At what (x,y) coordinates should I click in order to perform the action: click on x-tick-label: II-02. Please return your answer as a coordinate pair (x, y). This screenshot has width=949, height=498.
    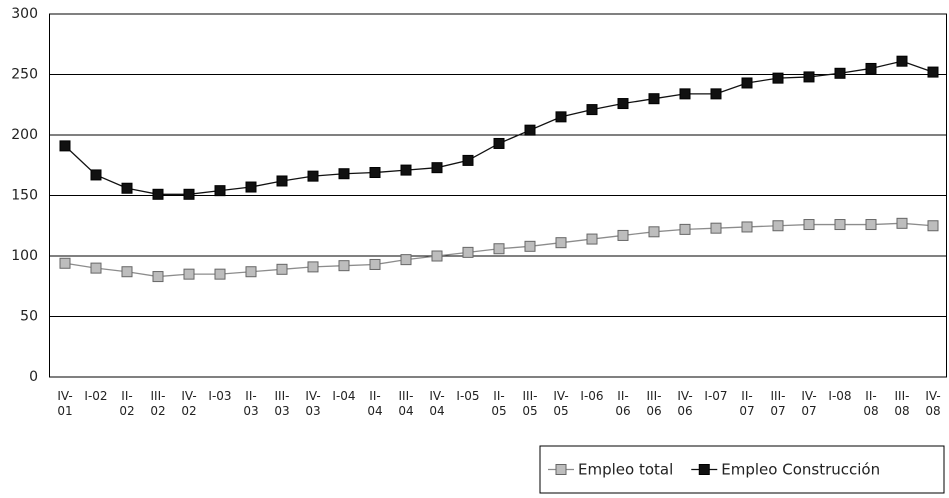
    Looking at the image, I should click on (127, 403).